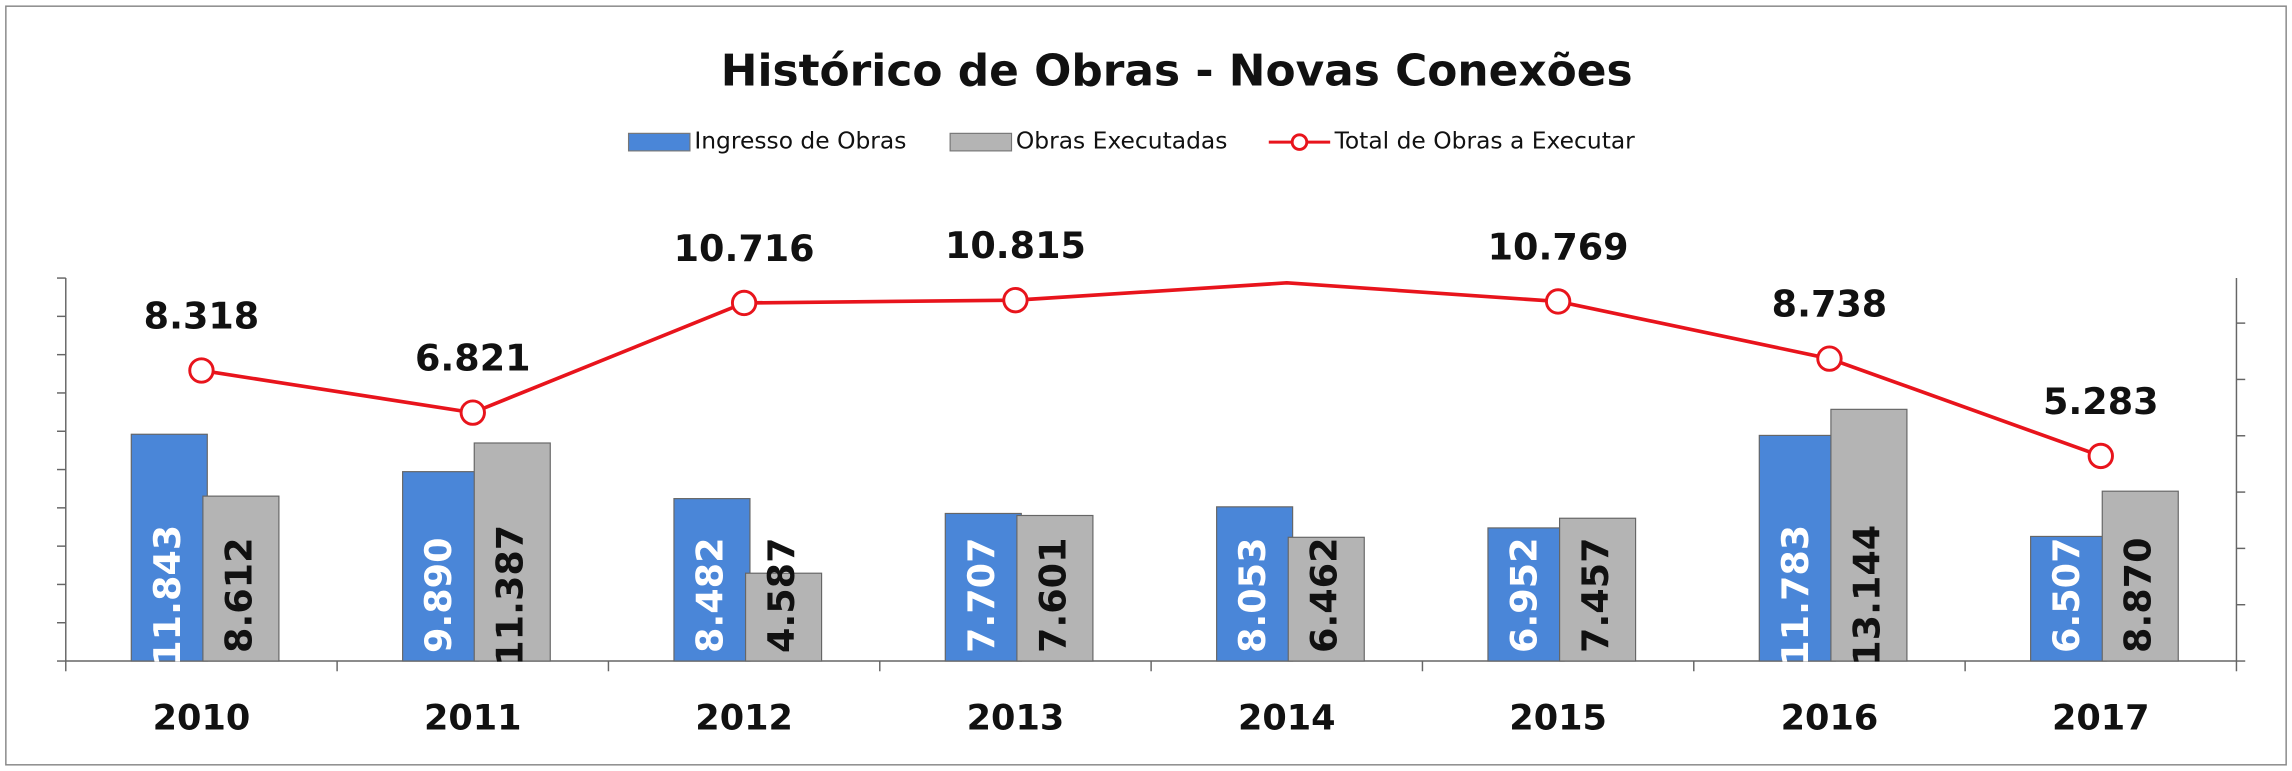 The height and width of the screenshot is (771, 2292). I want to click on chart-title: Histórico de Obras - Novas Conexões, so click(1177, 70).